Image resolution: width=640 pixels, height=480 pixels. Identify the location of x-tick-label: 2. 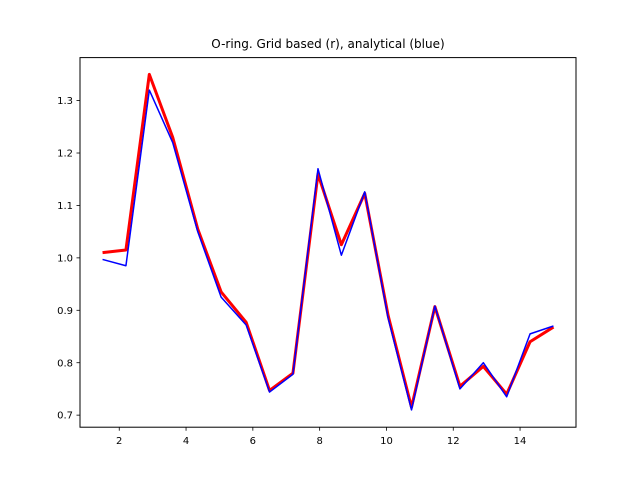
(119, 441).